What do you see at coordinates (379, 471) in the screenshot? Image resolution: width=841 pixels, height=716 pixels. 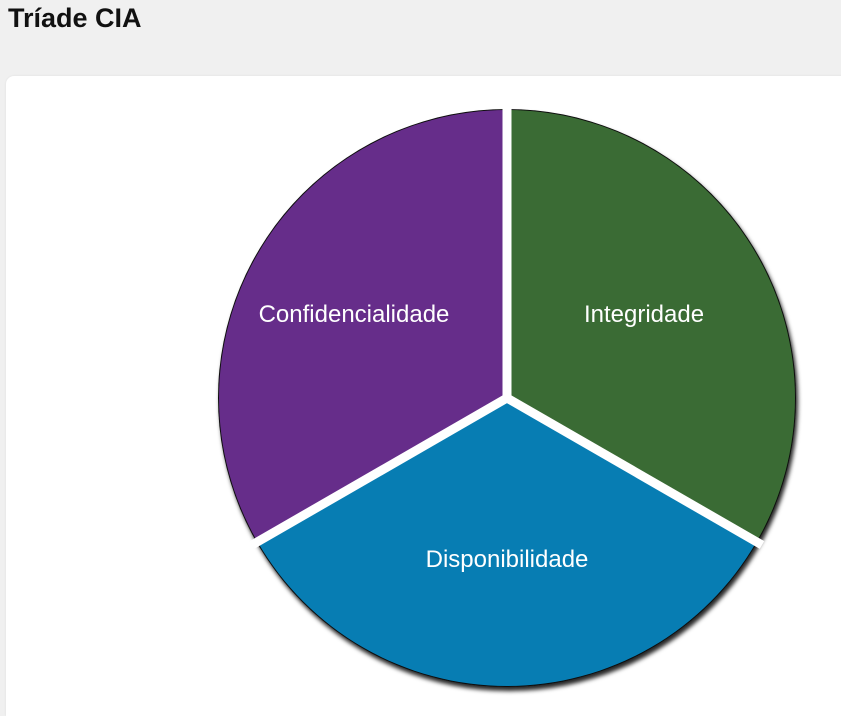 I see `separator-left` at bounding box center [379, 471].